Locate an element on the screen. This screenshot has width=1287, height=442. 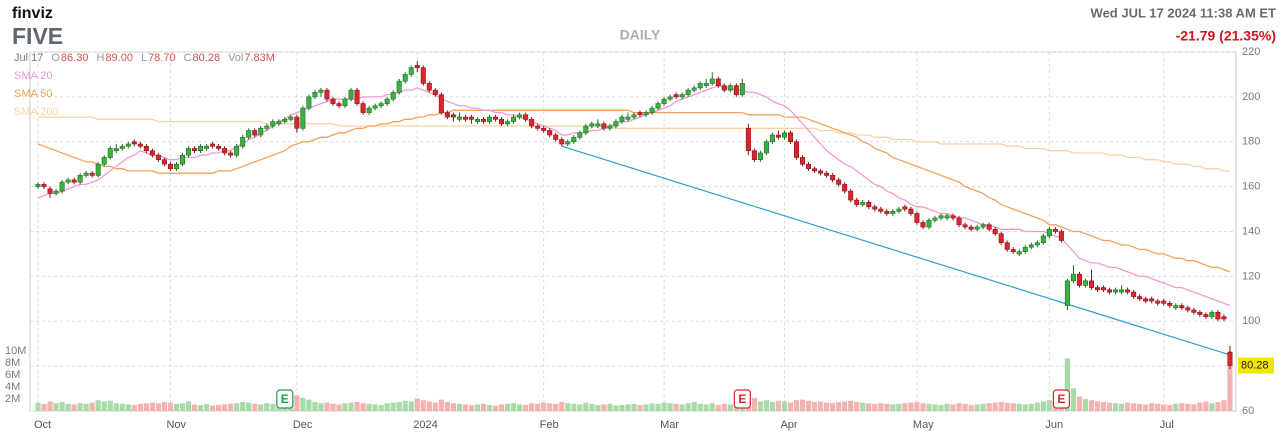
legend-label: SMA 200 is located at coordinates (36, 112).